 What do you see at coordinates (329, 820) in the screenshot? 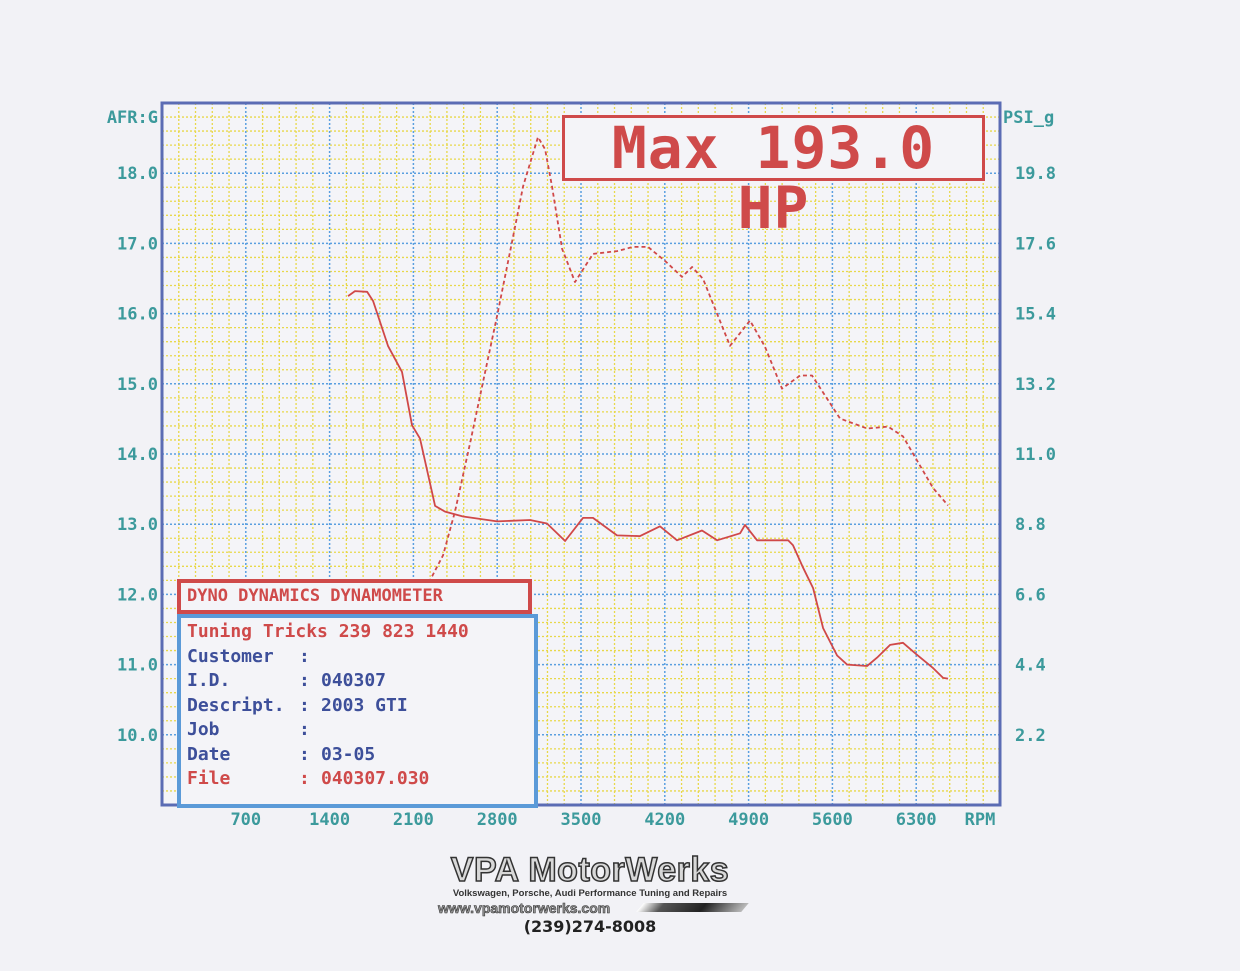
I see `x-tick-label: 1400` at bounding box center [329, 820].